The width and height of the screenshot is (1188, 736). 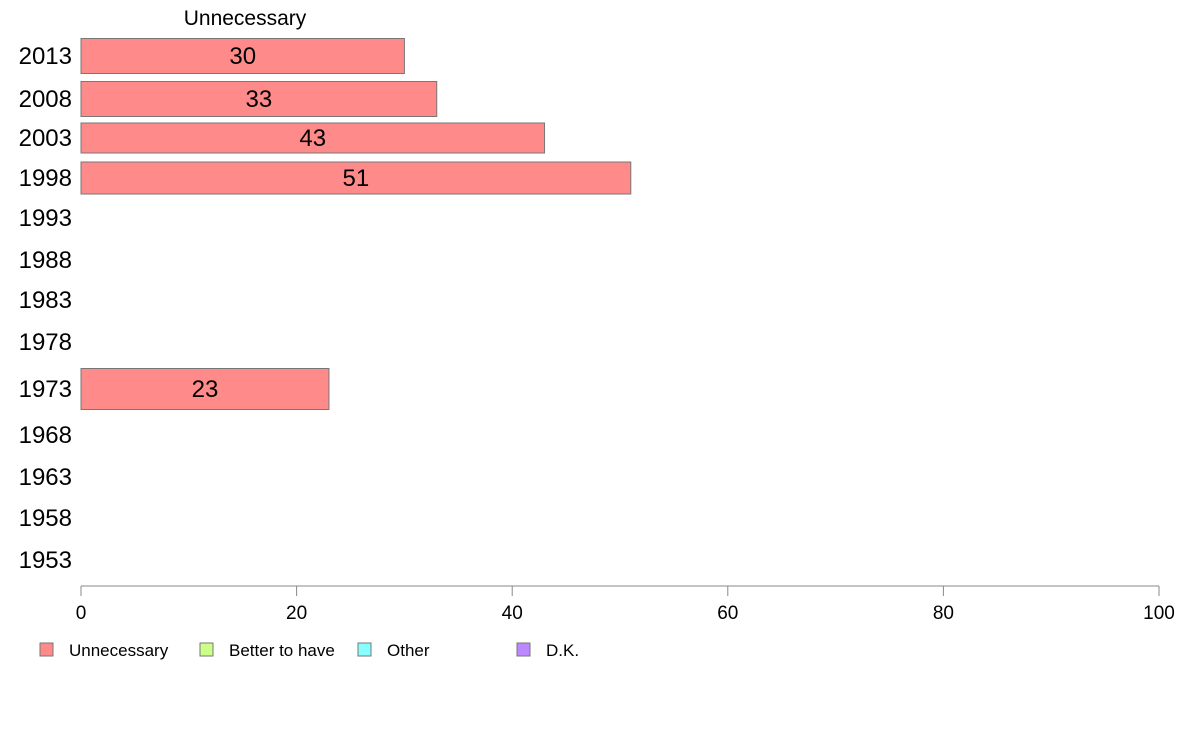 I want to click on x-tick-label-0: 0, so click(x=81, y=613).